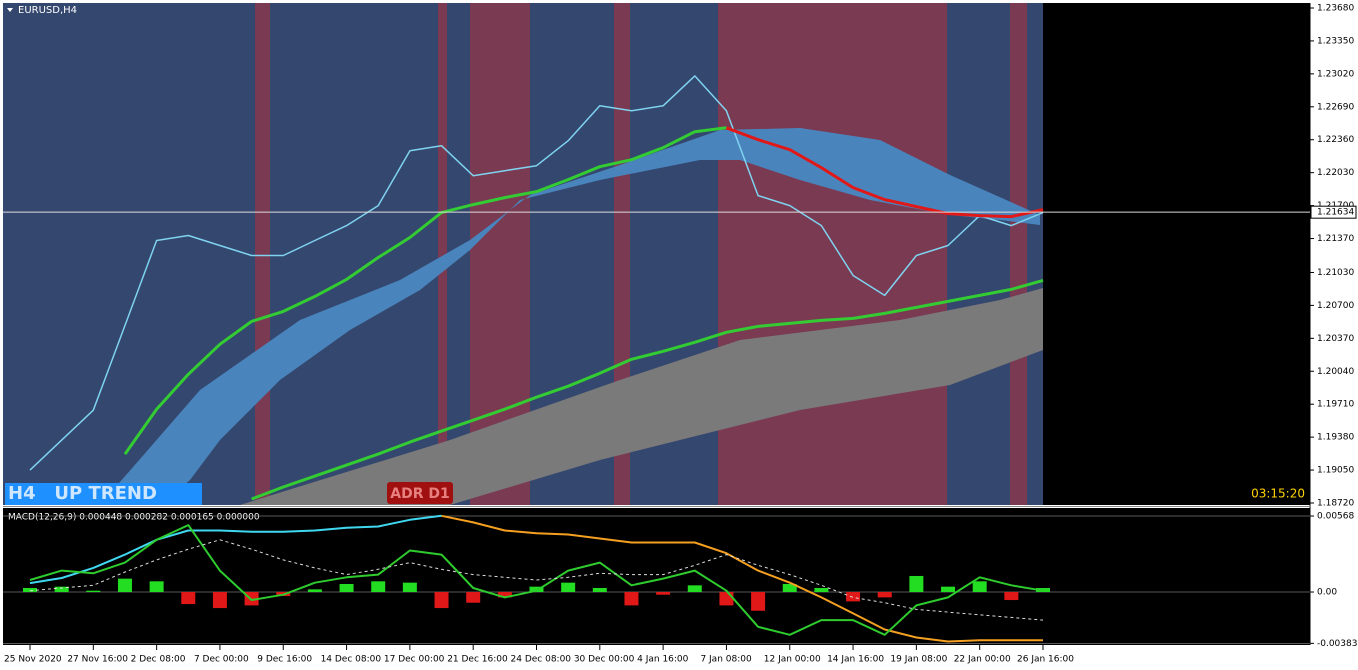 The width and height of the screenshot is (1358, 670). I want to click on y-tick-label: 1.20700, so click(1335, 306).